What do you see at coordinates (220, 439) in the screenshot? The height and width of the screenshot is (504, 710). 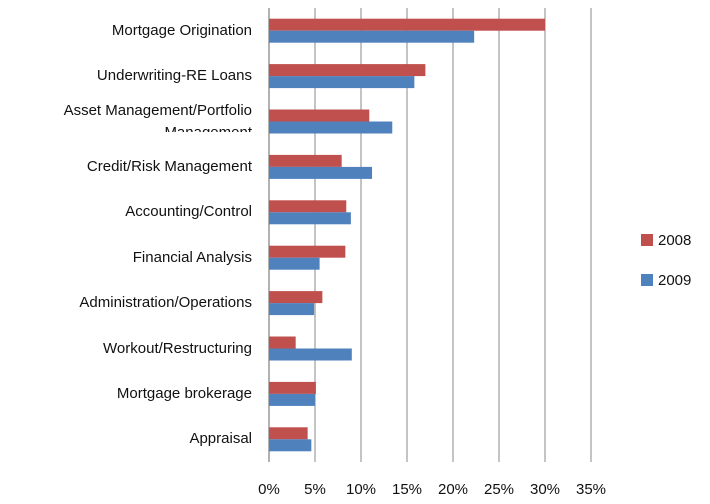 I see `y-tick-label: Appraisal` at bounding box center [220, 439].